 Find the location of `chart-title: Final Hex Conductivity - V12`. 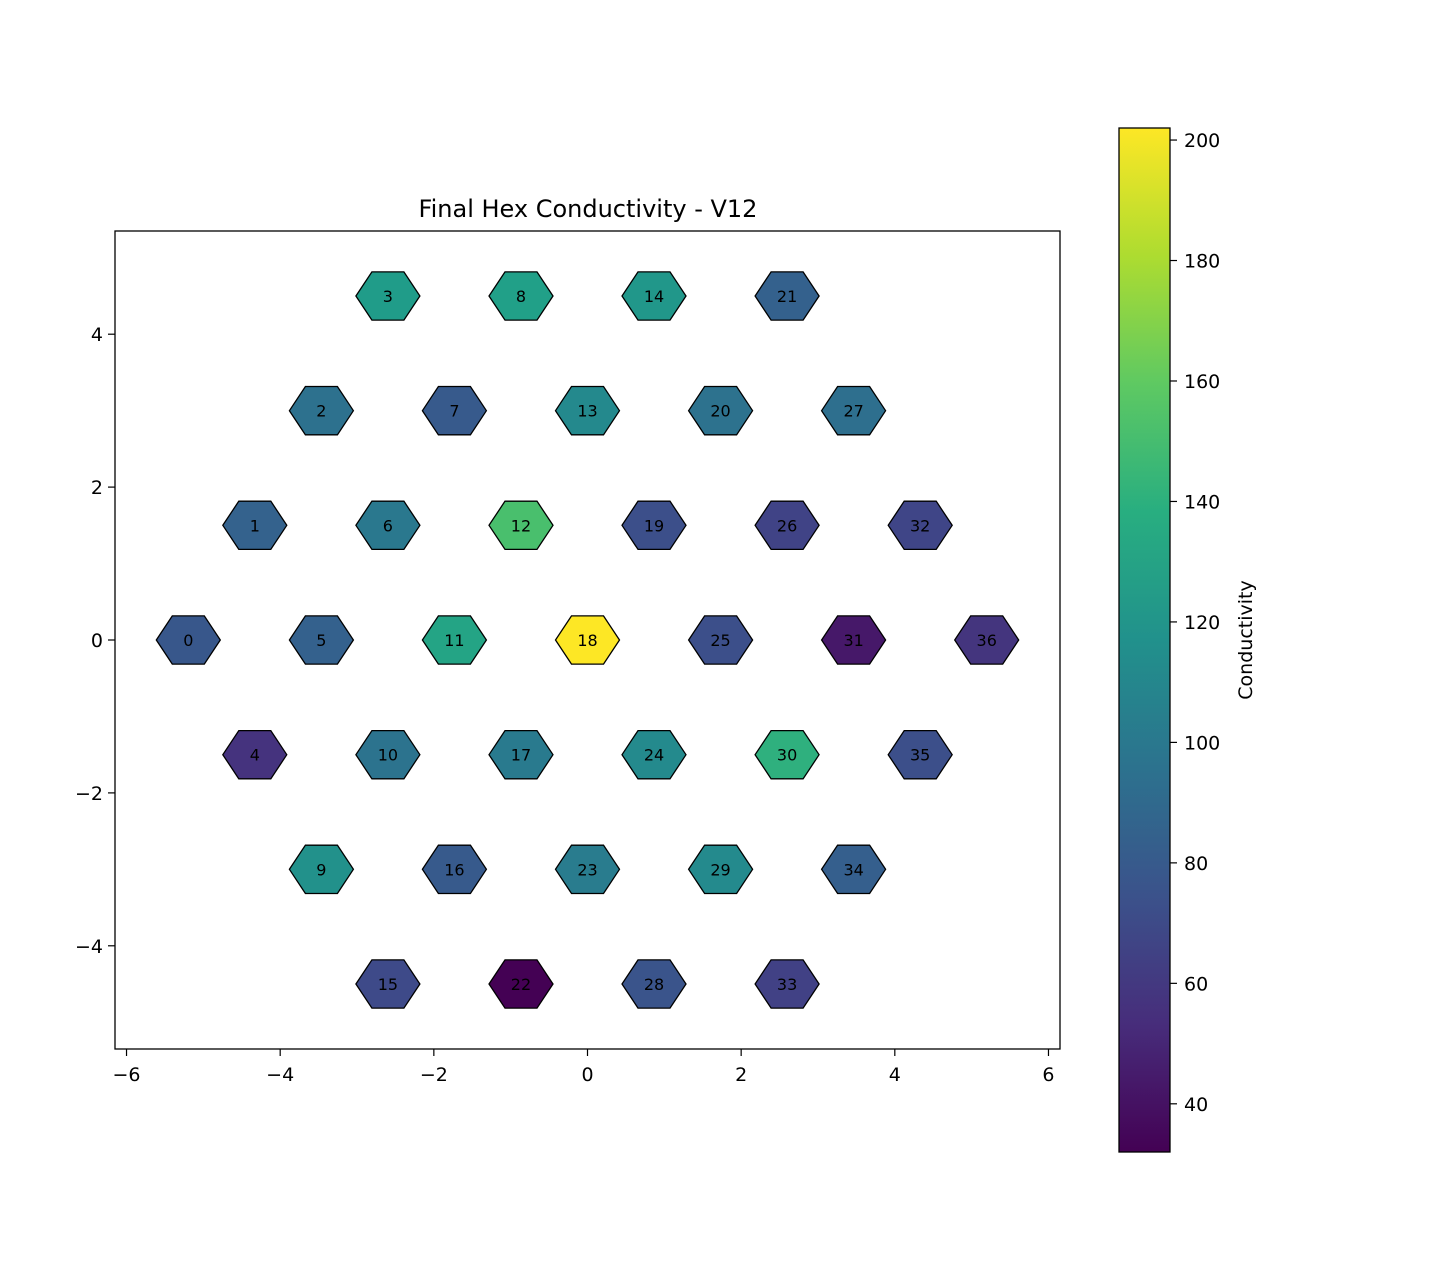

chart-title: Final Hex Conductivity - V12 is located at coordinates (588, 209).